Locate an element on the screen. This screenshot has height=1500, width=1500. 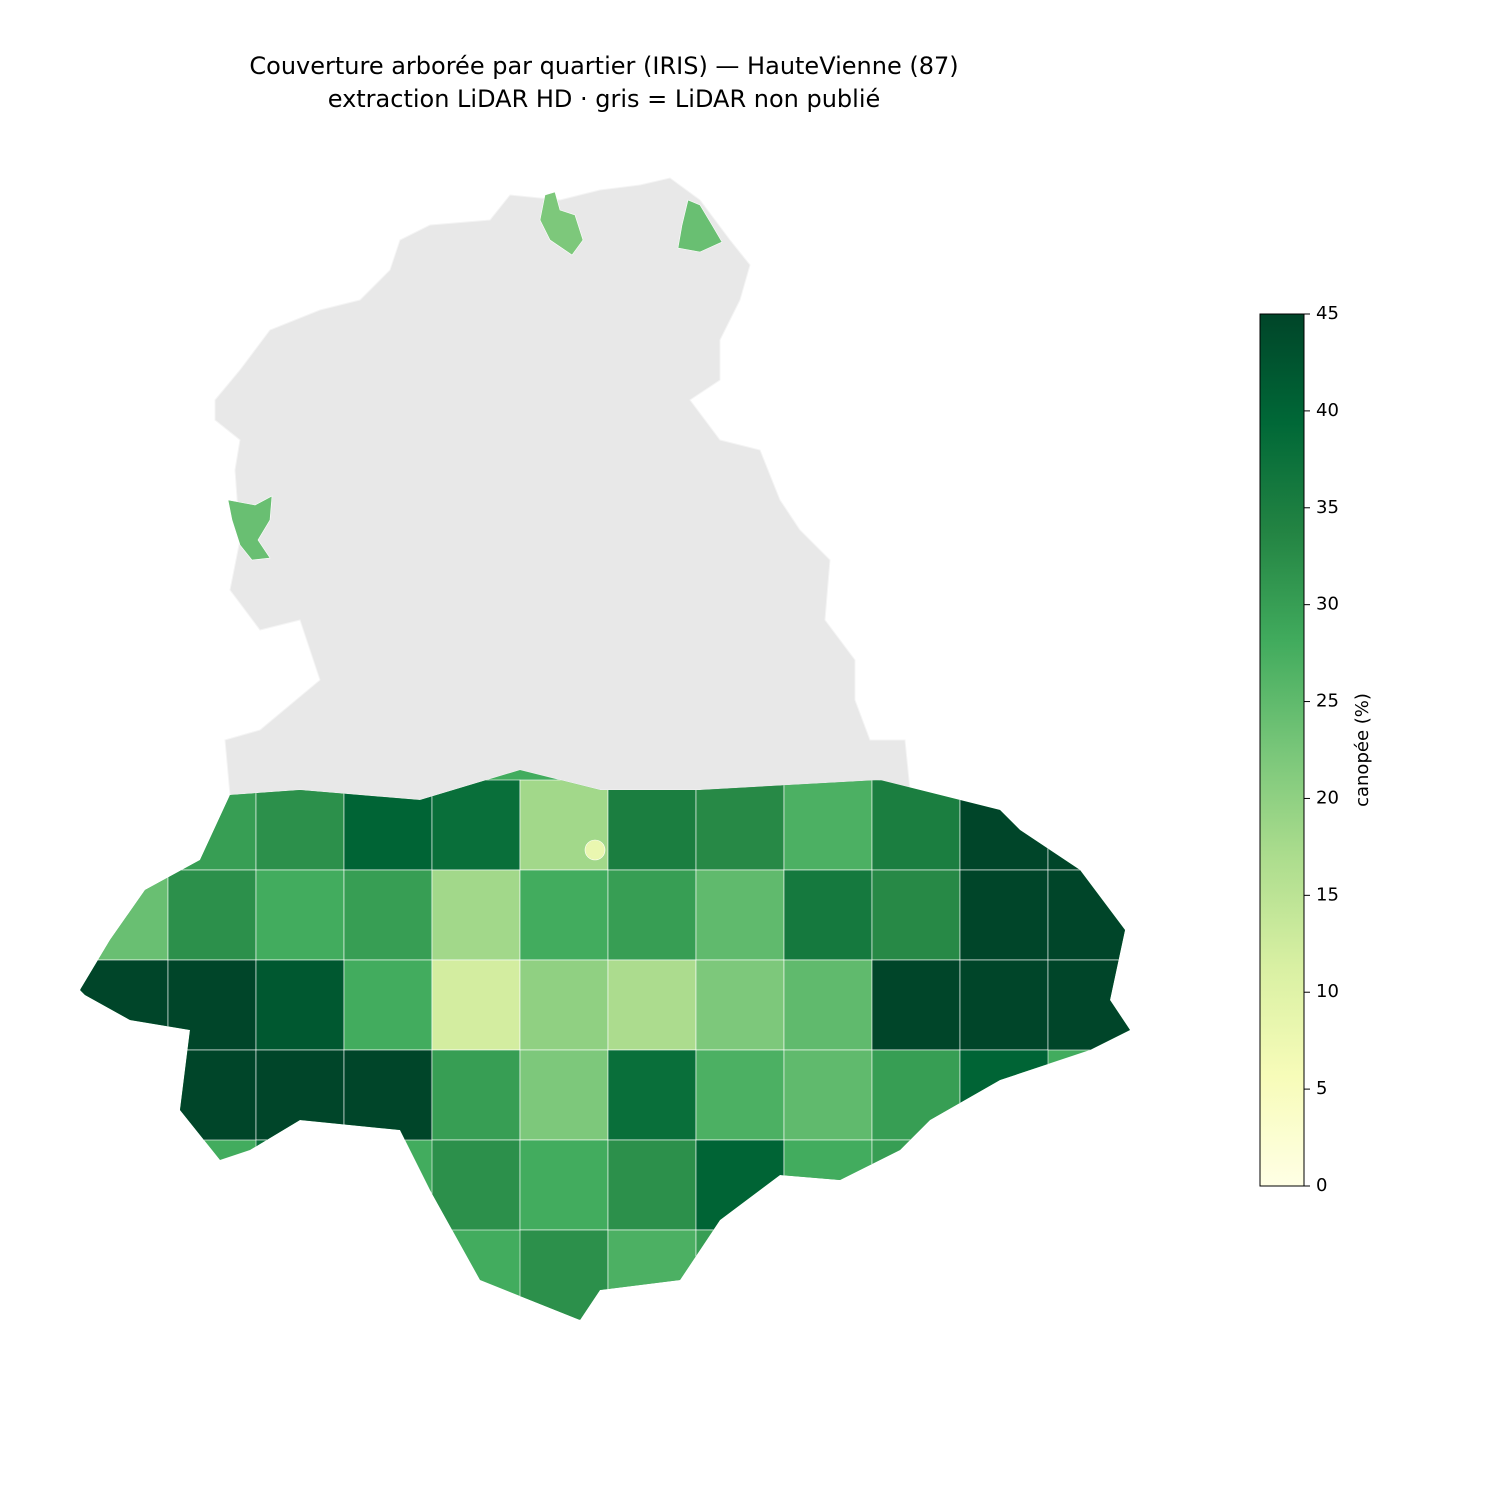
colorbar-tick-label: 15 is located at coordinates (1327, 894).